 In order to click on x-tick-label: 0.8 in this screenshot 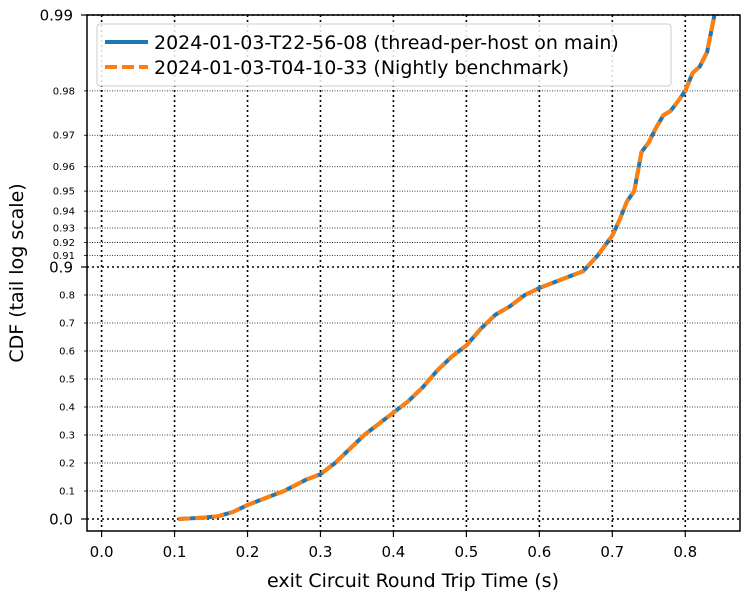, I will do `click(685, 552)`.